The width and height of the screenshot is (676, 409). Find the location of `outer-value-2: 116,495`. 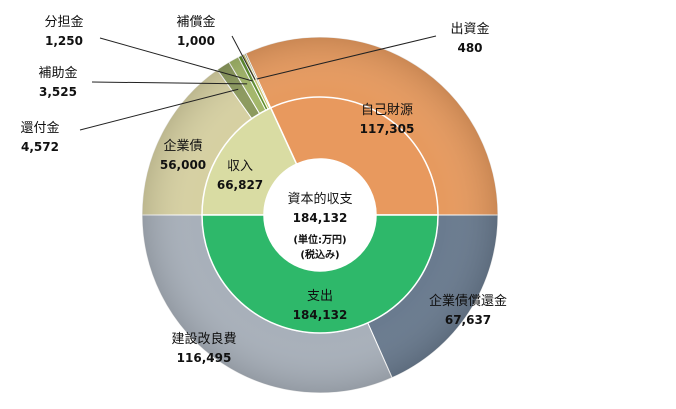

outer-value-2: 116,495 is located at coordinates (204, 358).